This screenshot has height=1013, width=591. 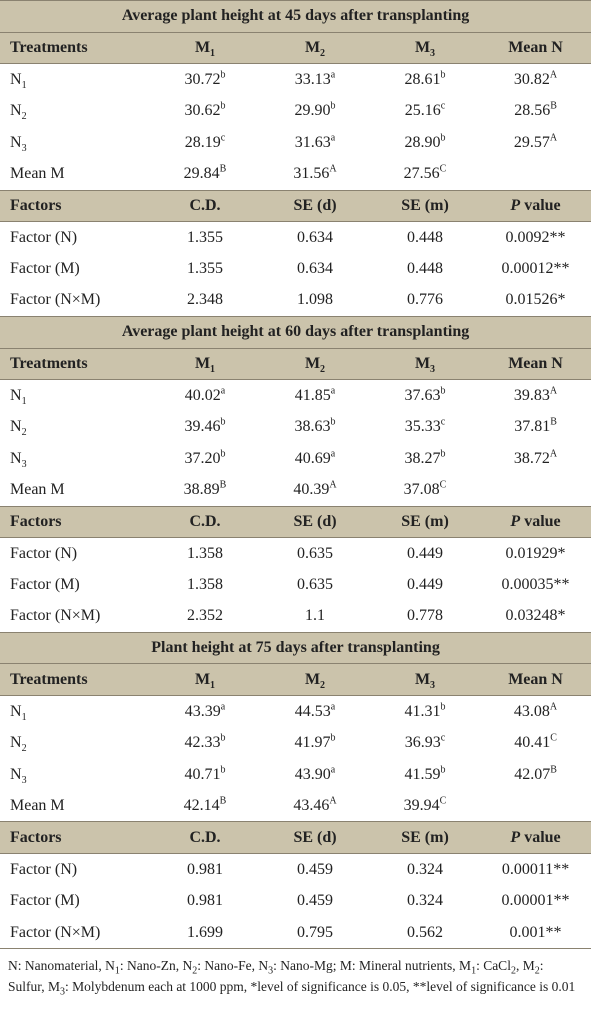 I want to click on cell: Factors, so click(x=75, y=838).